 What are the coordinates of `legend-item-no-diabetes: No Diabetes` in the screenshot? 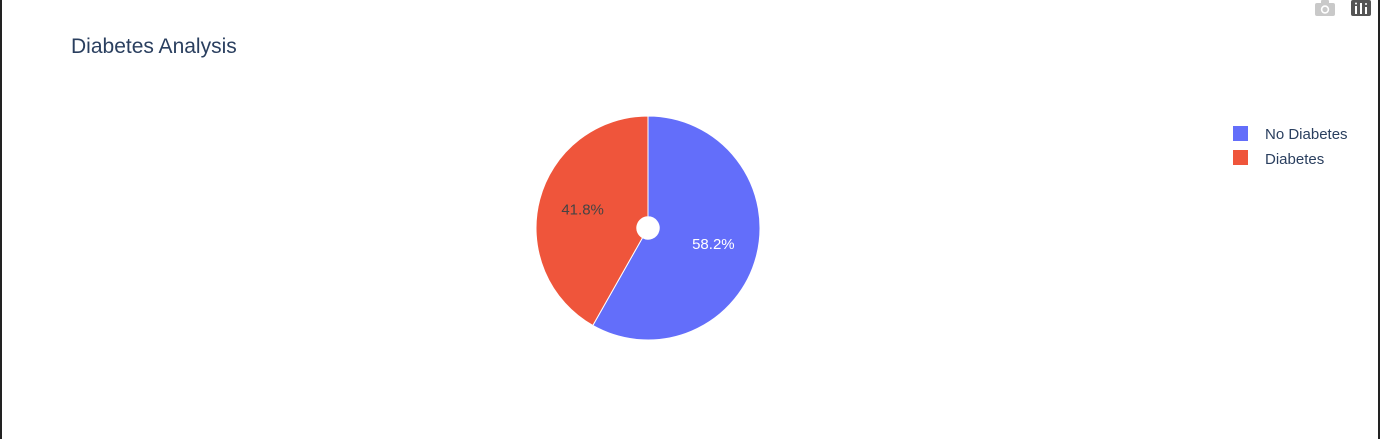 It's located at (1290, 134).